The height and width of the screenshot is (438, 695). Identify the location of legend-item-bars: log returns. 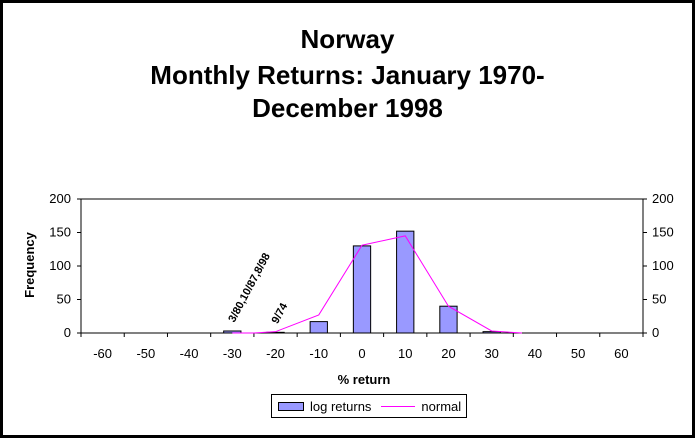
(321, 406).